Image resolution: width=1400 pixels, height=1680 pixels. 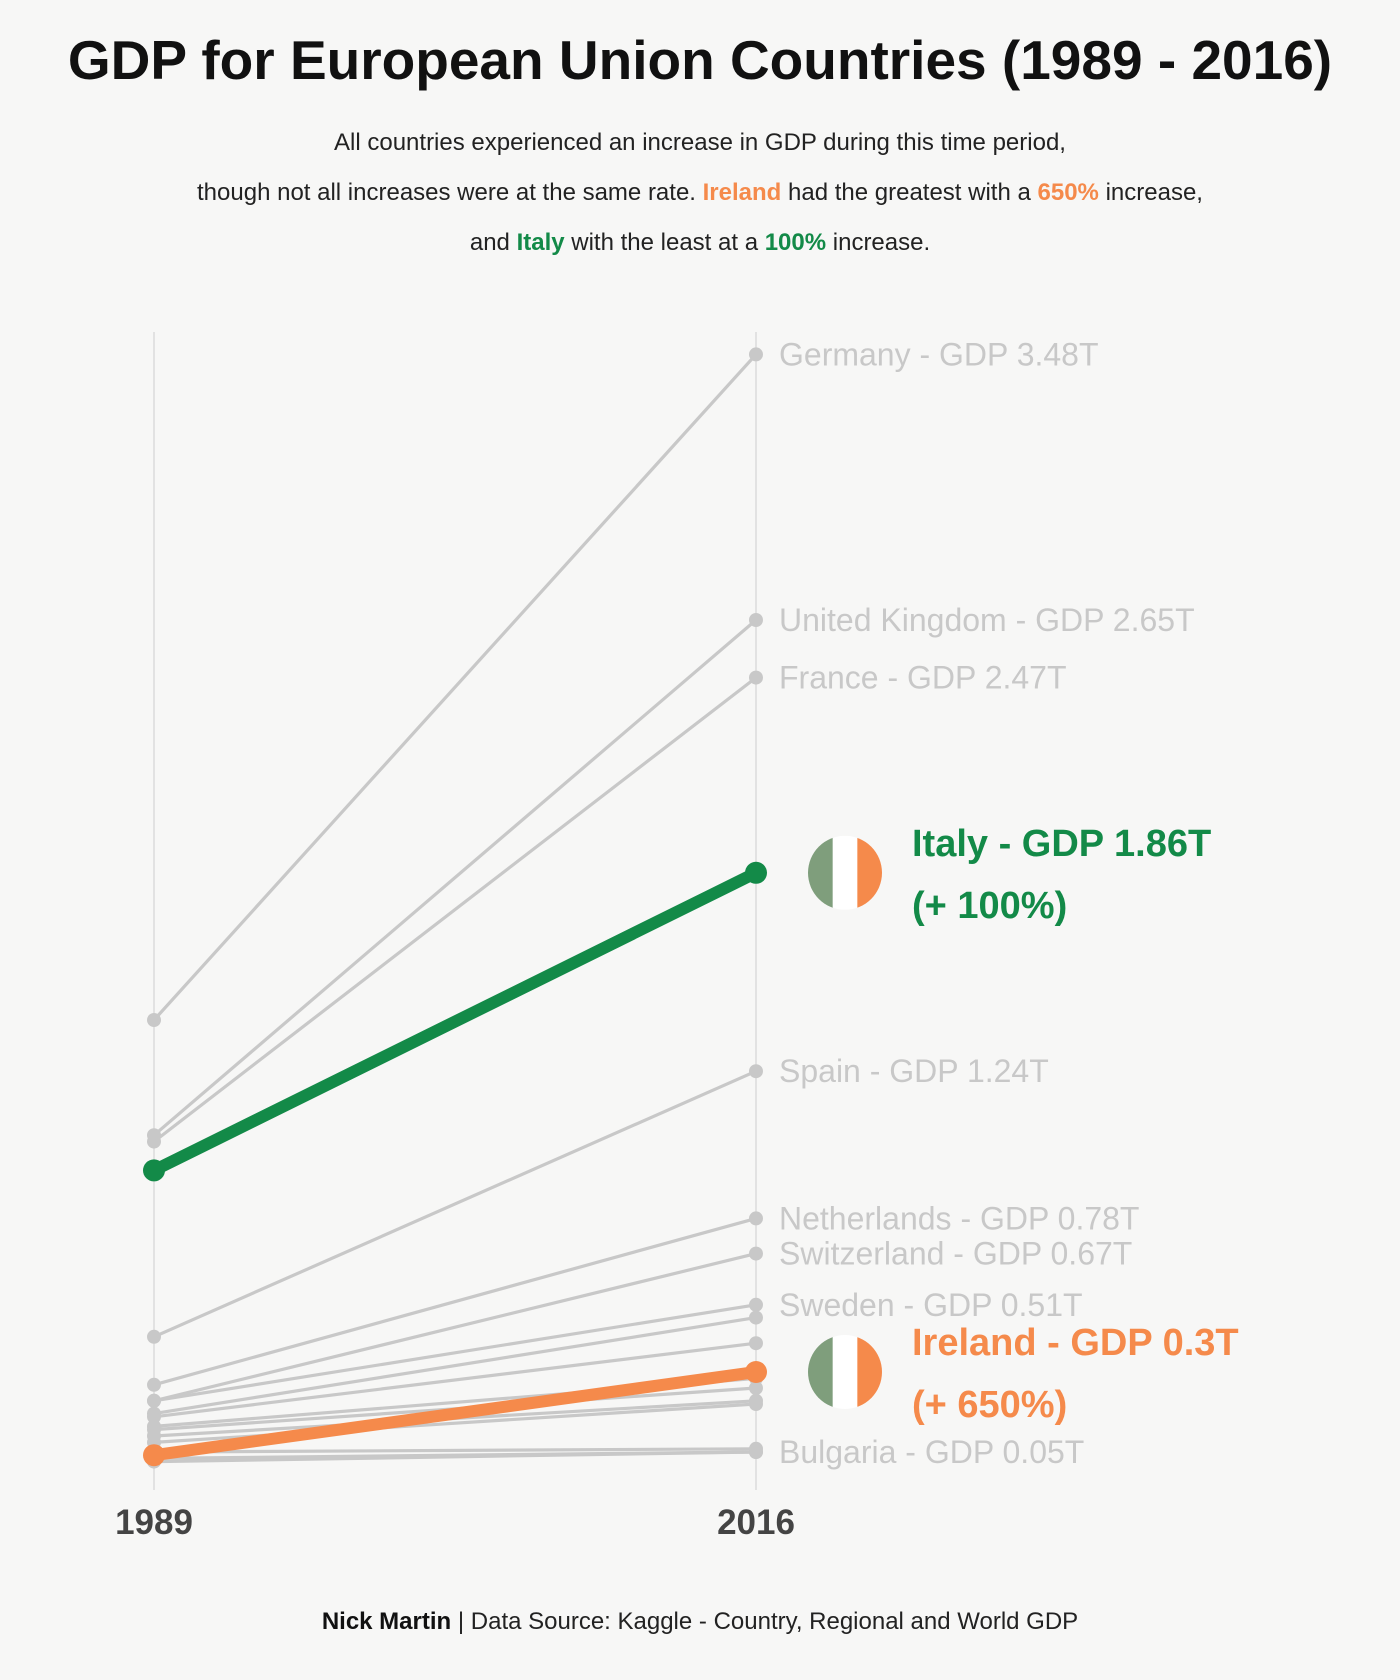 I want to click on series-line-sweden, so click(x=455, y=1353).